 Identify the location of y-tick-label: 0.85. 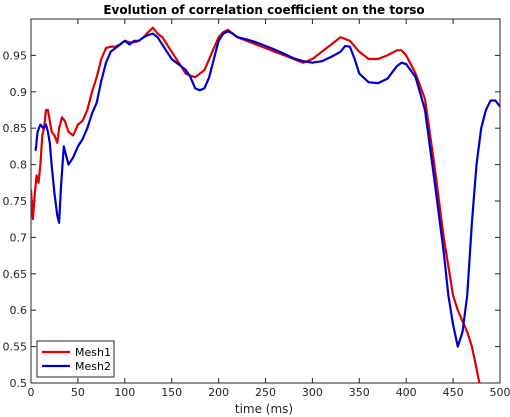
(15, 128).